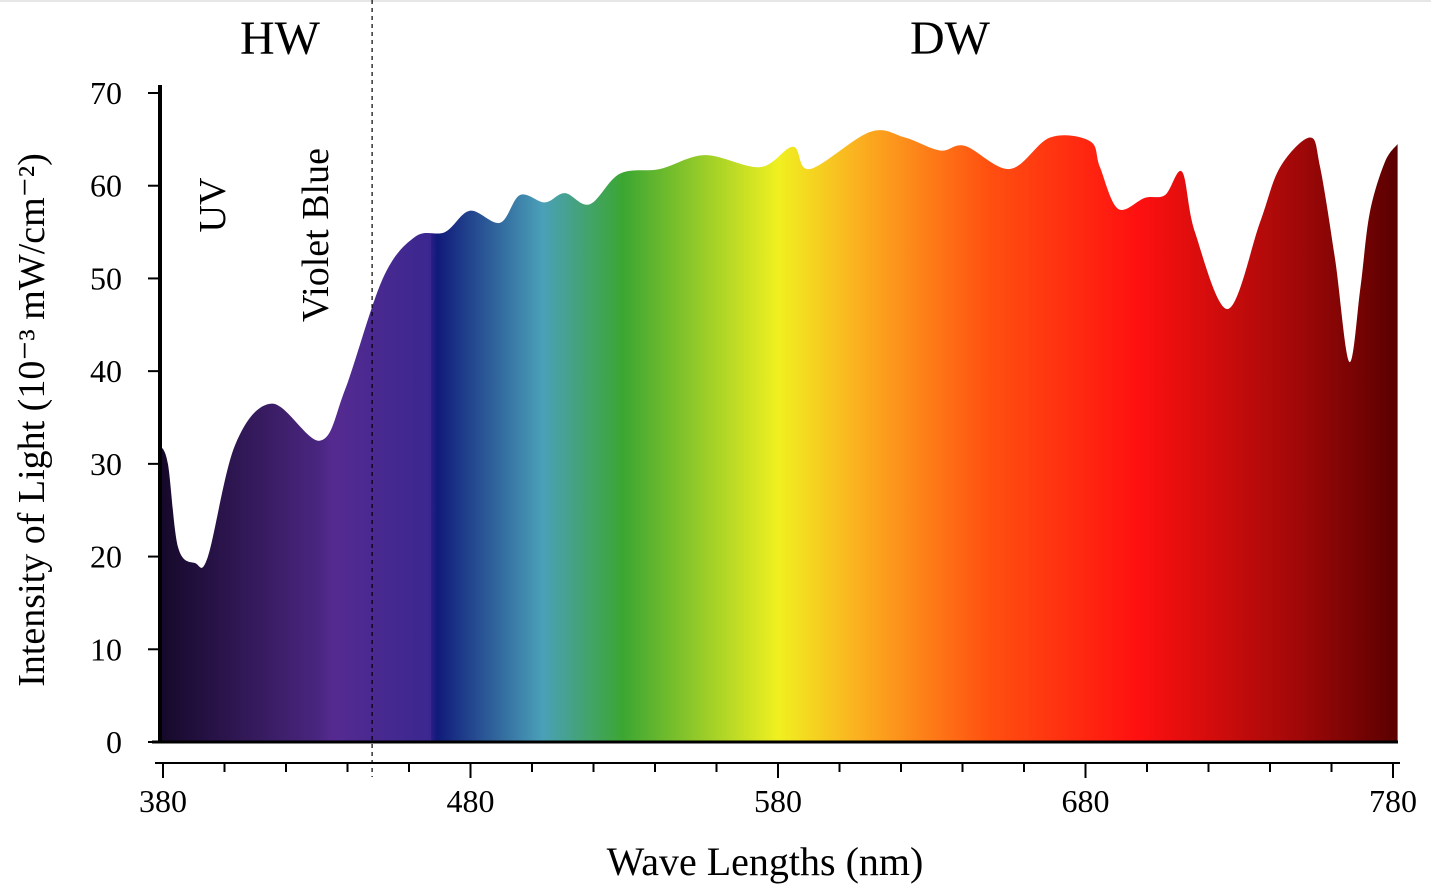  I want to click on x-tick-label: 480, so click(471, 801).